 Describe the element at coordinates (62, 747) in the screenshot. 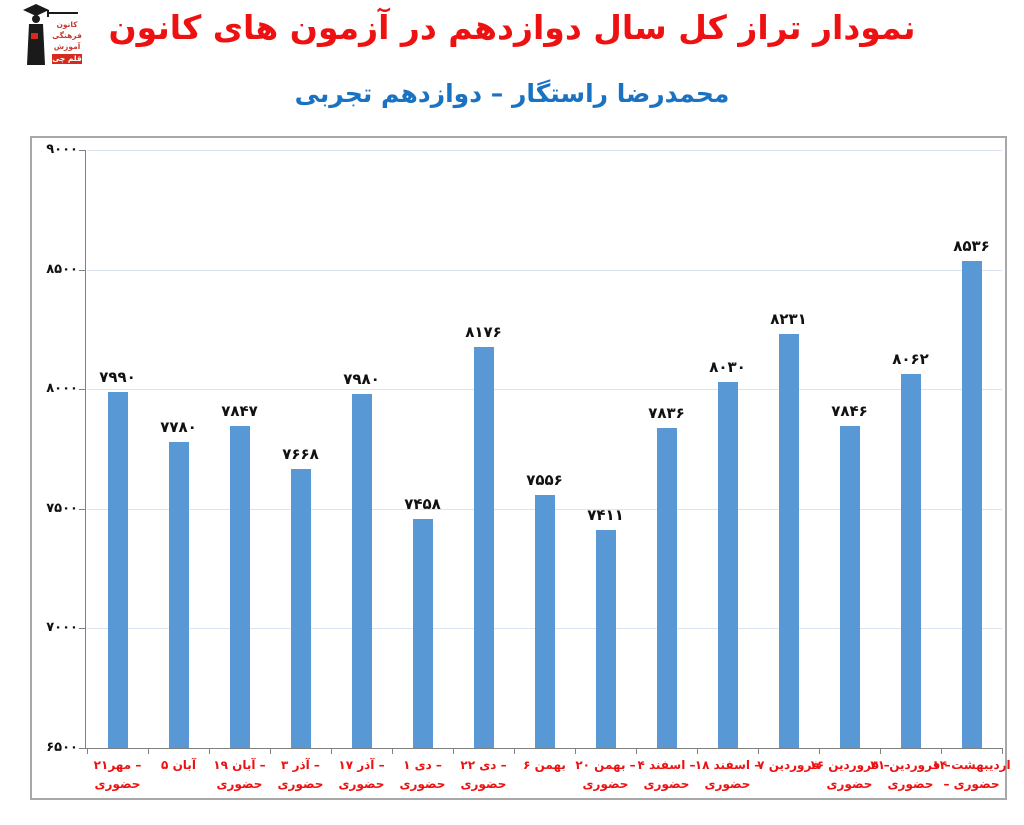

I see `y-tick-label: ۶۵۰۰` at that location.